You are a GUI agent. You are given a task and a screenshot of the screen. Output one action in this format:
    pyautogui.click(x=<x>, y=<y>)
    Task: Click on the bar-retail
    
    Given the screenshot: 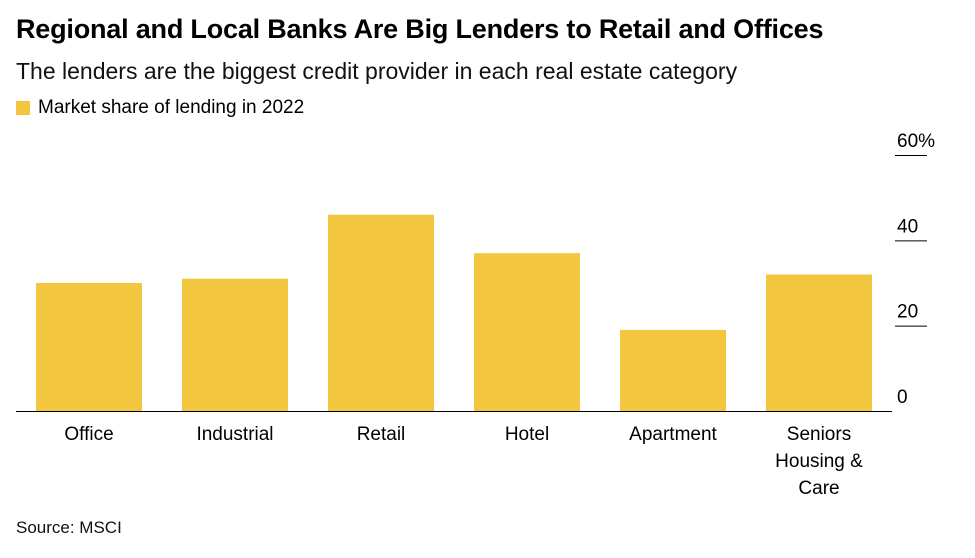 What is the action you would take?
    pyautogui.click(x=381, y=312)
    